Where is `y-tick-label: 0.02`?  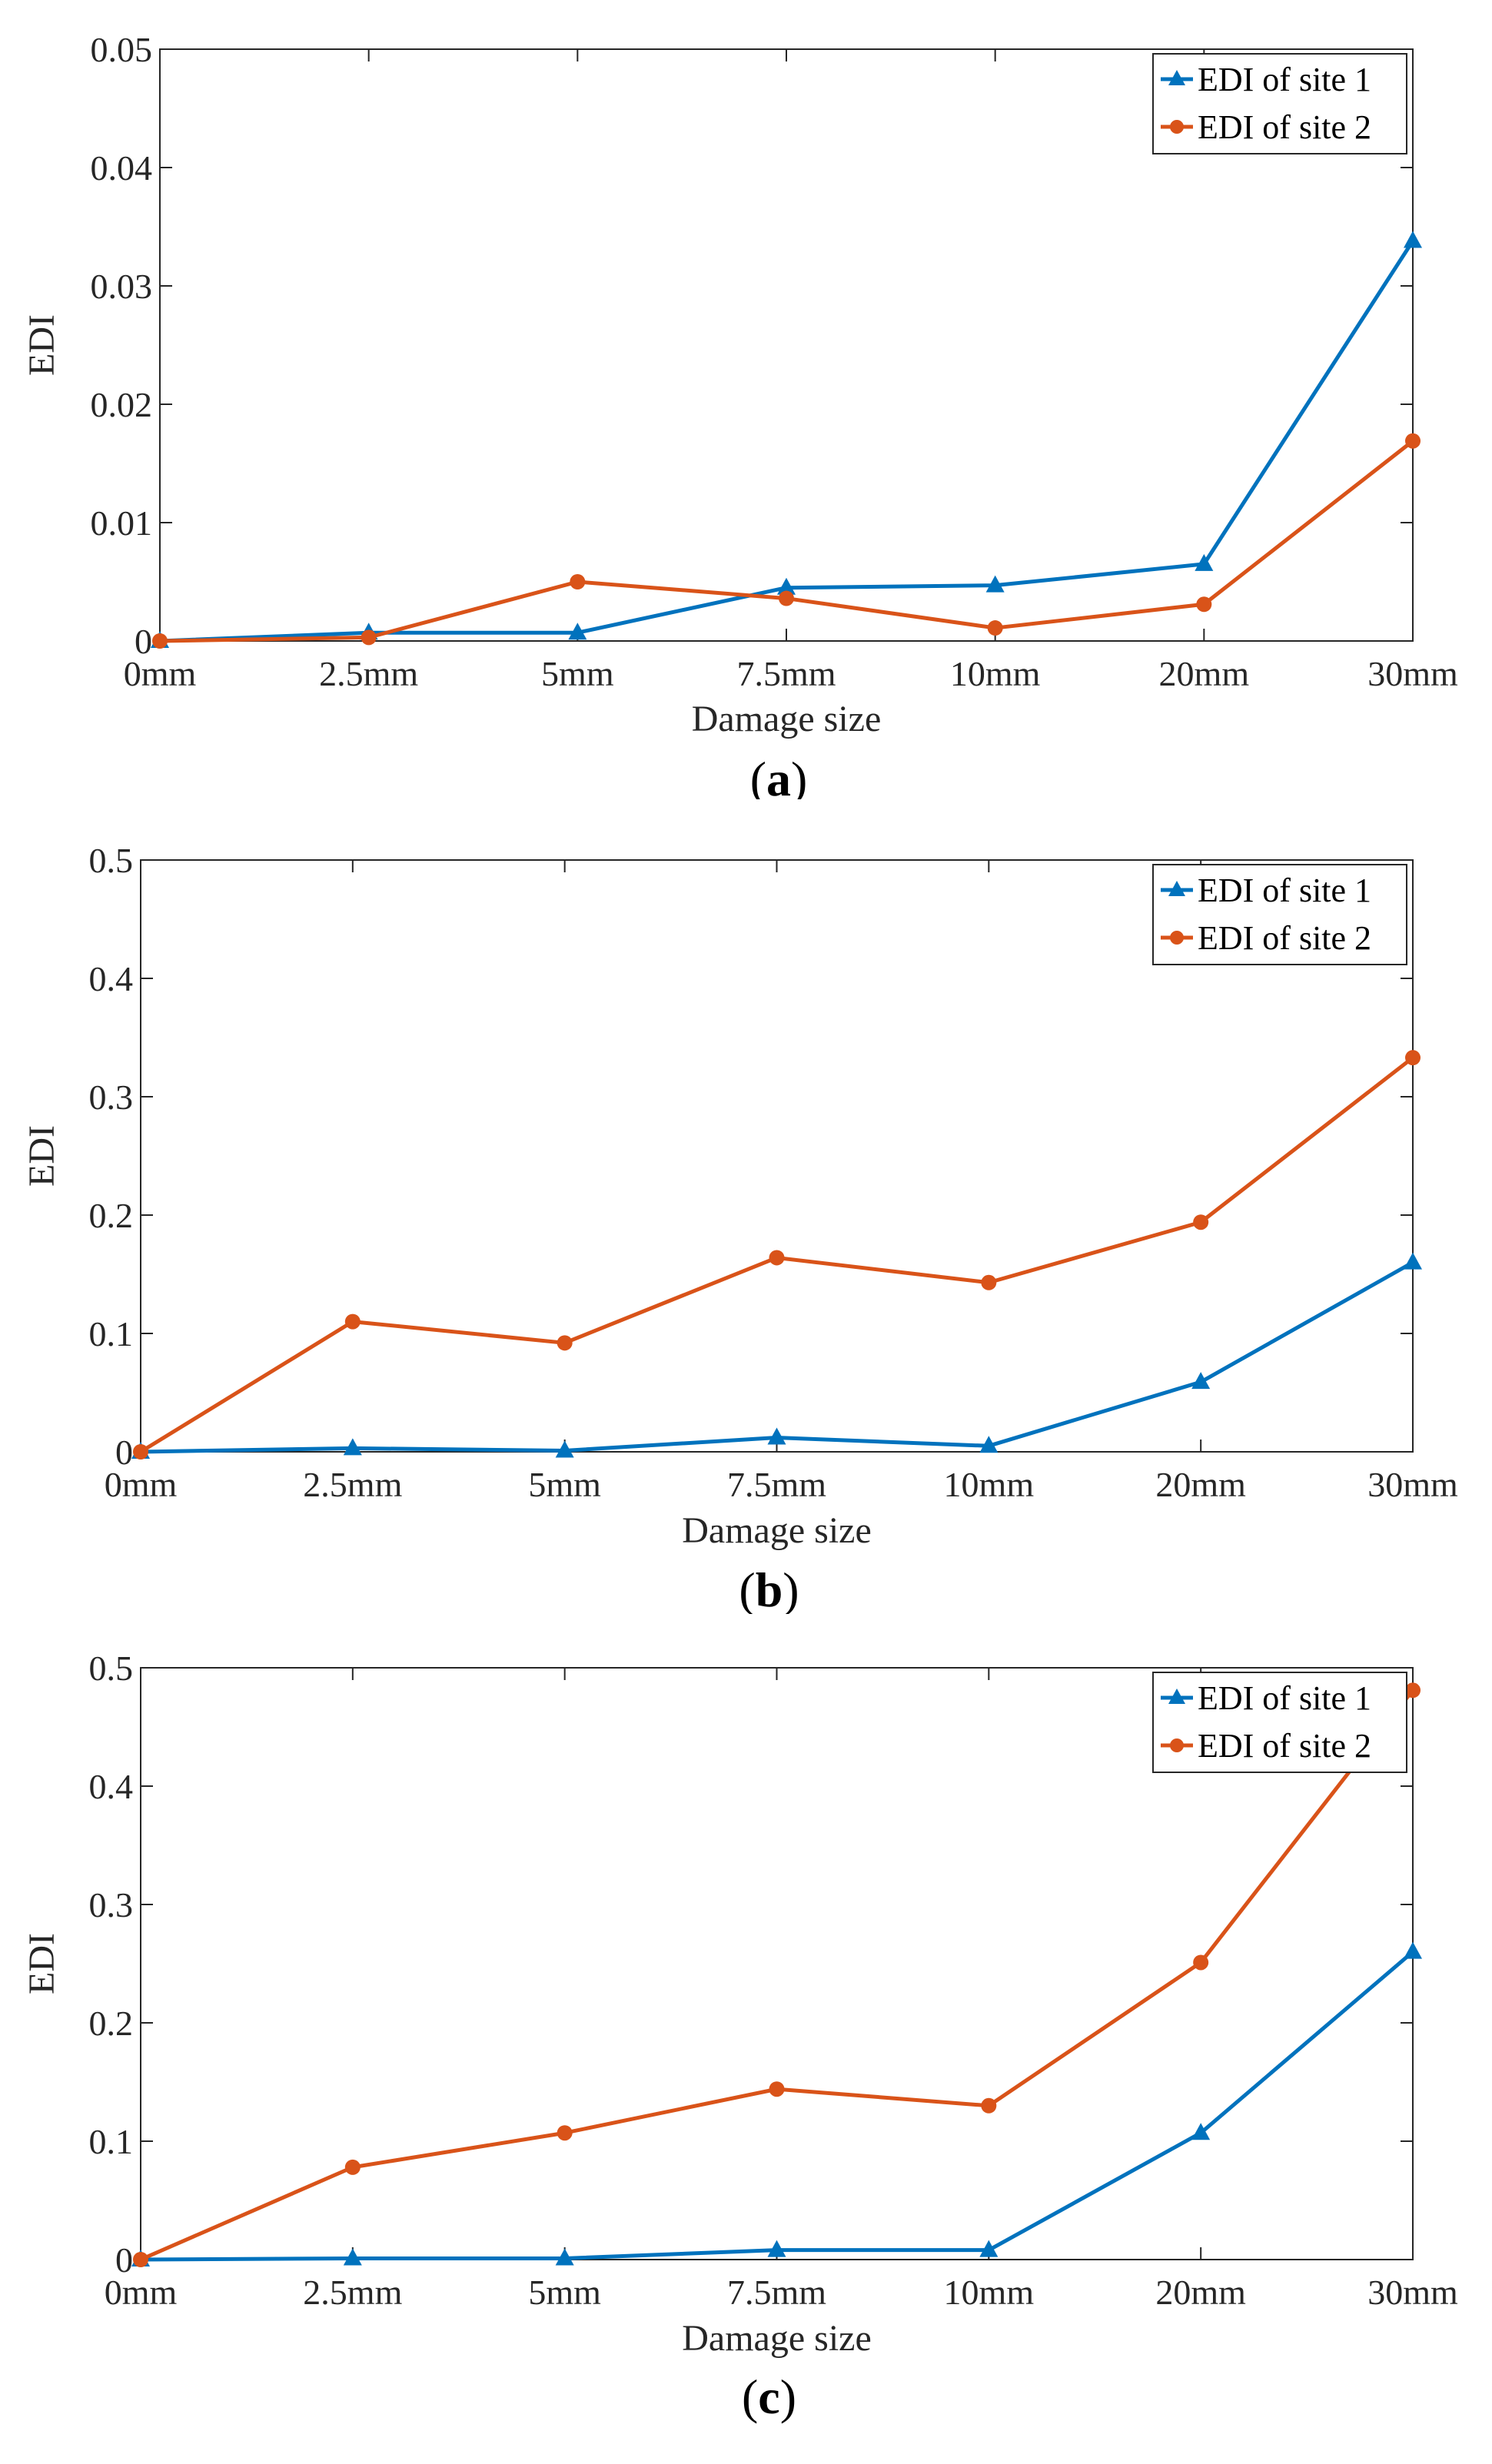
y-tick-label: 0.02 is located at coordinates (122, 404).